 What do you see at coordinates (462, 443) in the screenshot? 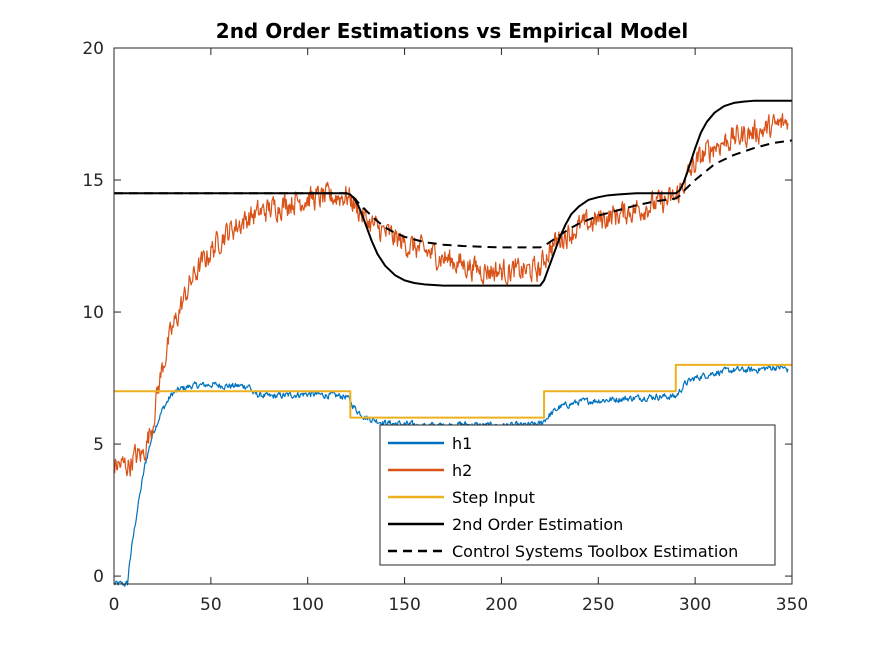
I see `legend-label: h1` at bounding box center [462, 443].